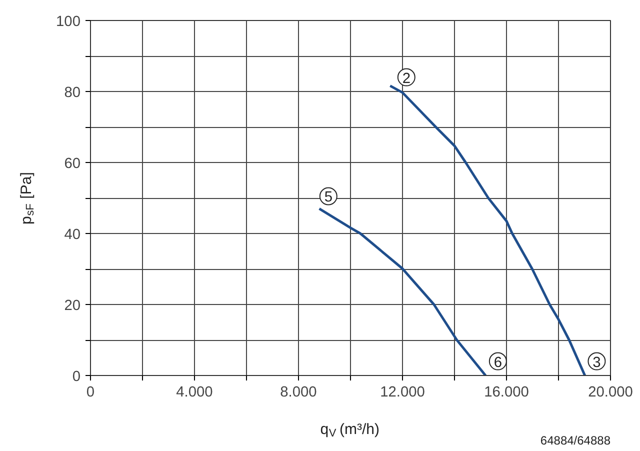 Image resolution: width=640 pixels, height=451 pixels. Describe the element at coordinates (90, 392) in the screenshot. I see `x-tick-label: 0` at that location.